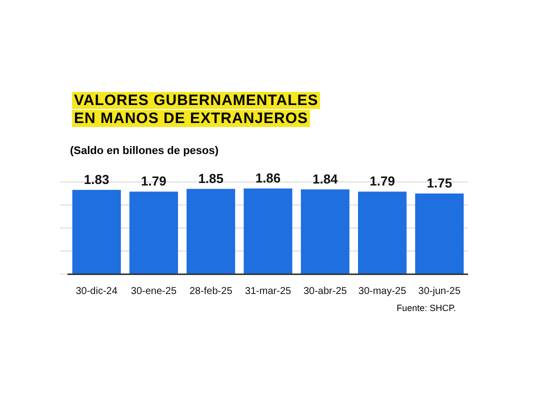 The height and width of the screenshot is (401, 534). What do you see at coordinates (144, 151) in the screenshot?
I see `chart-subtitle: (Saldo en billones de pesos)` at bounding box center [144, 151].